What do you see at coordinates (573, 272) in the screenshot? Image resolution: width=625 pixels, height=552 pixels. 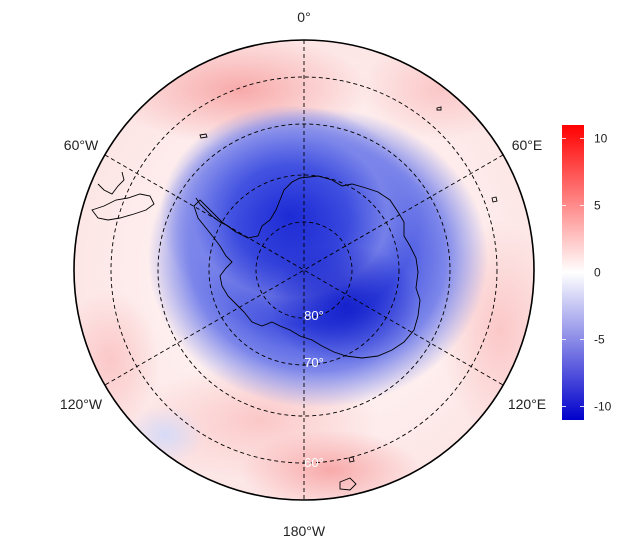 I see `colorbar-bar` at bounding box center [573, 272].